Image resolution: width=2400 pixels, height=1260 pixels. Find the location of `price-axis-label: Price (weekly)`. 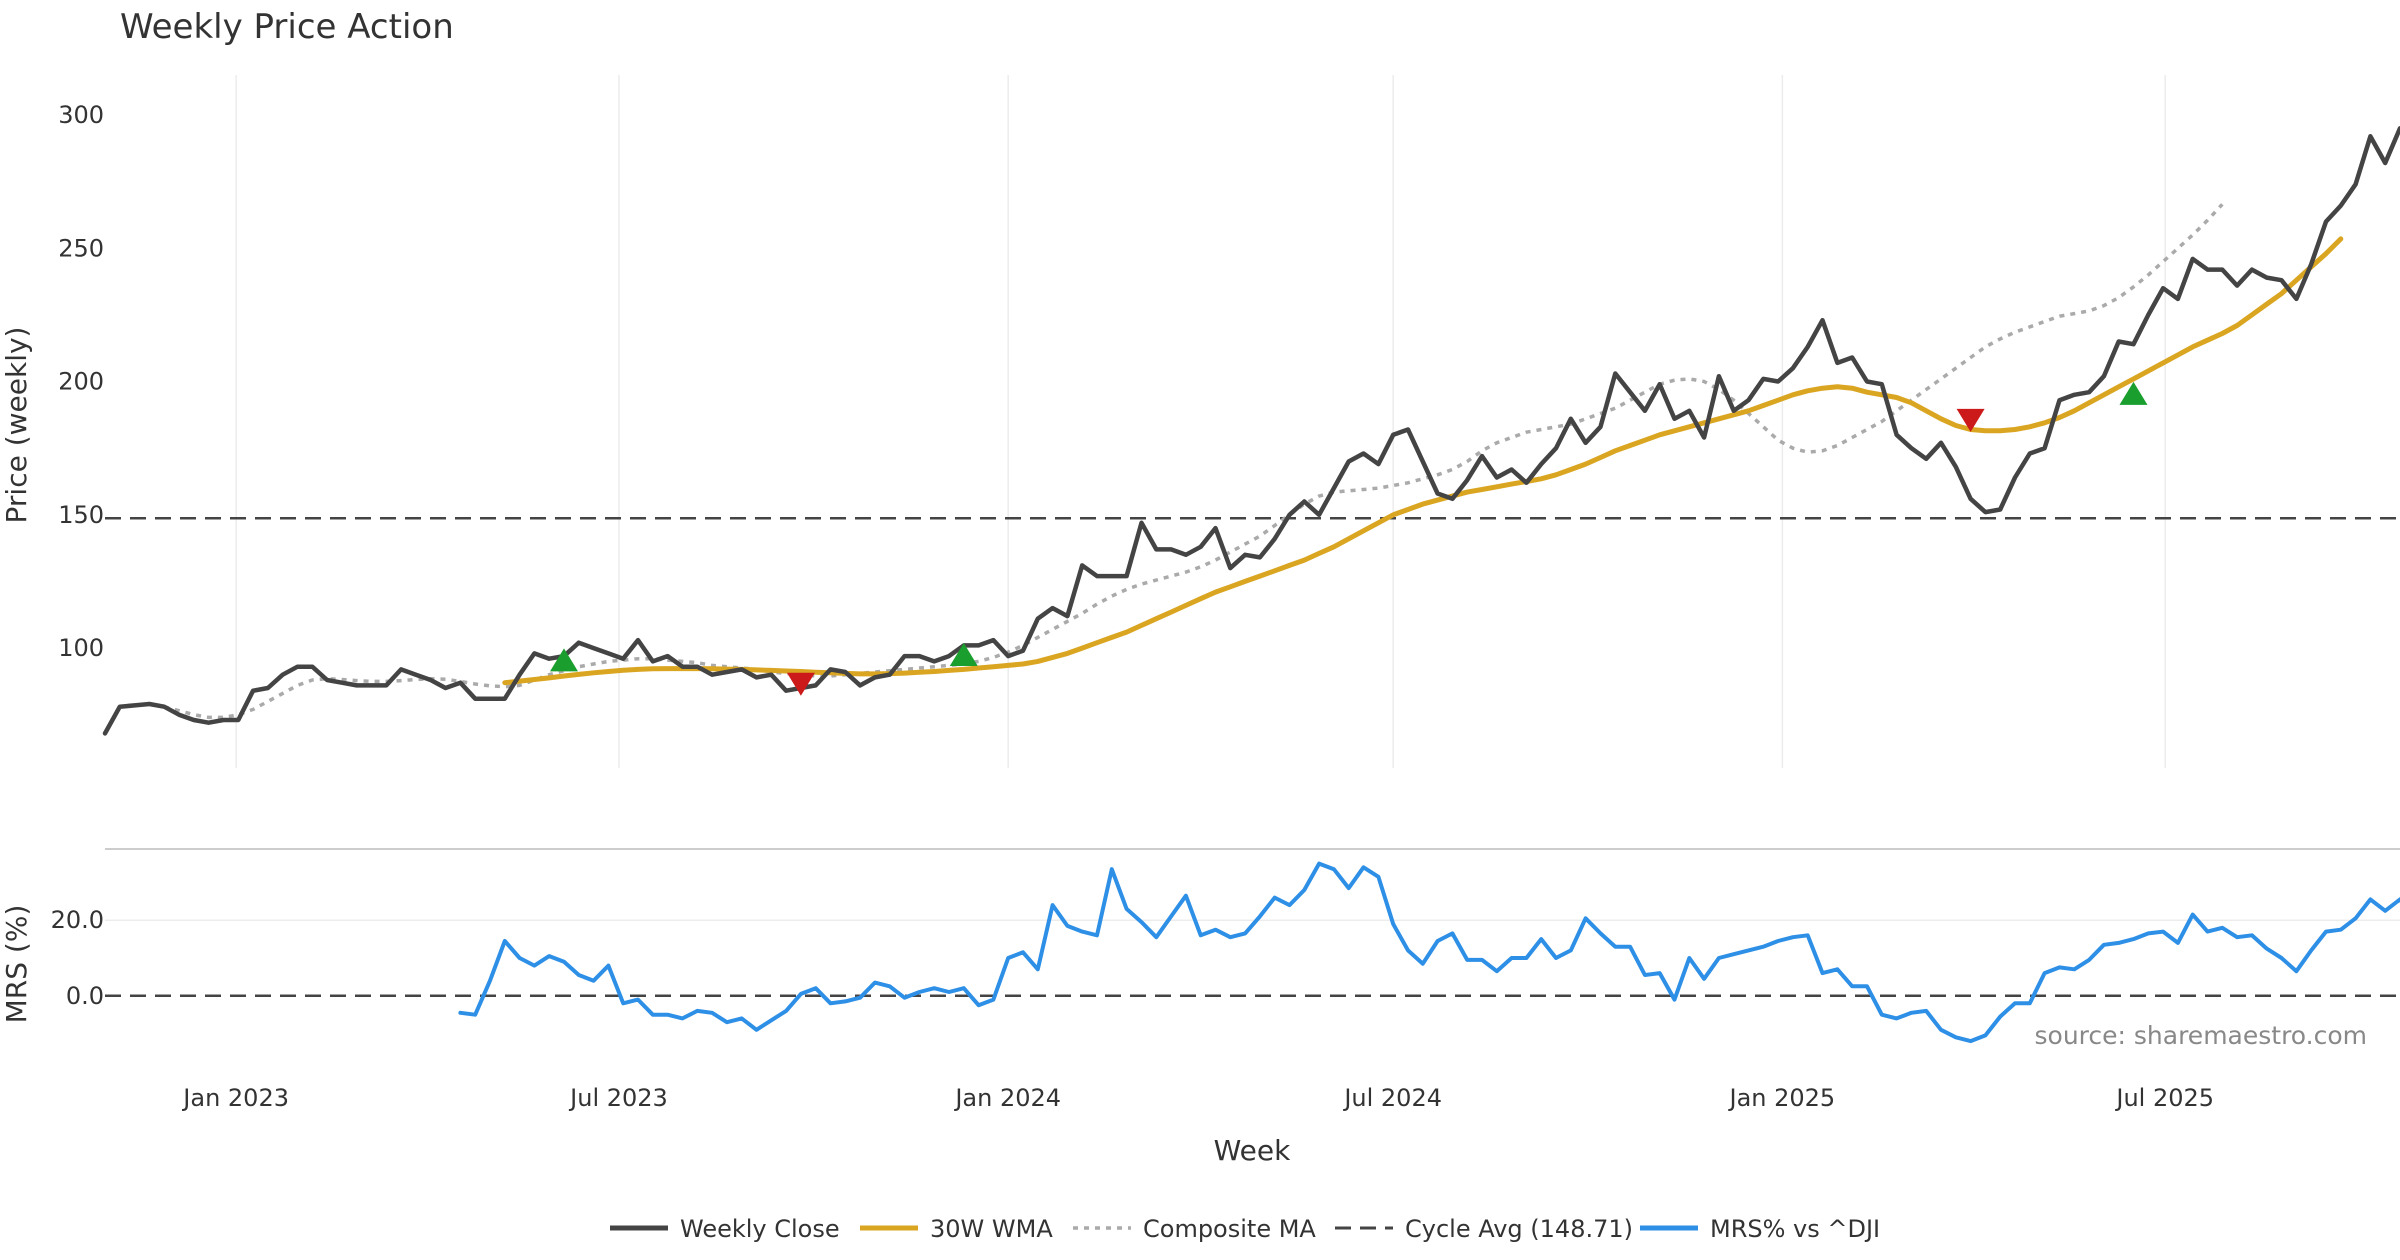

price-axis-label: Price (weekly) is located at coordinates (16, 425).